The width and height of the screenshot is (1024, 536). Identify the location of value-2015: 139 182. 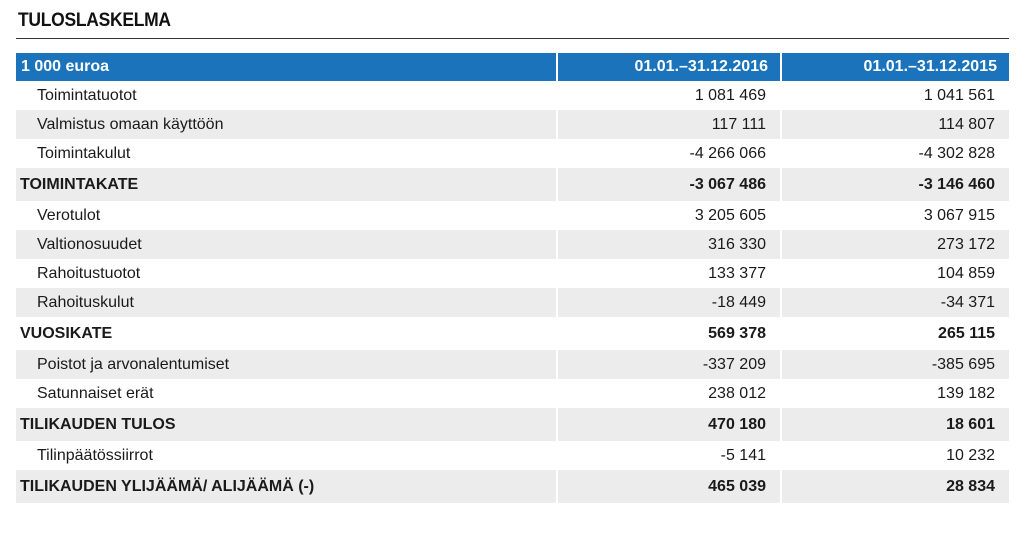
(895, 393).